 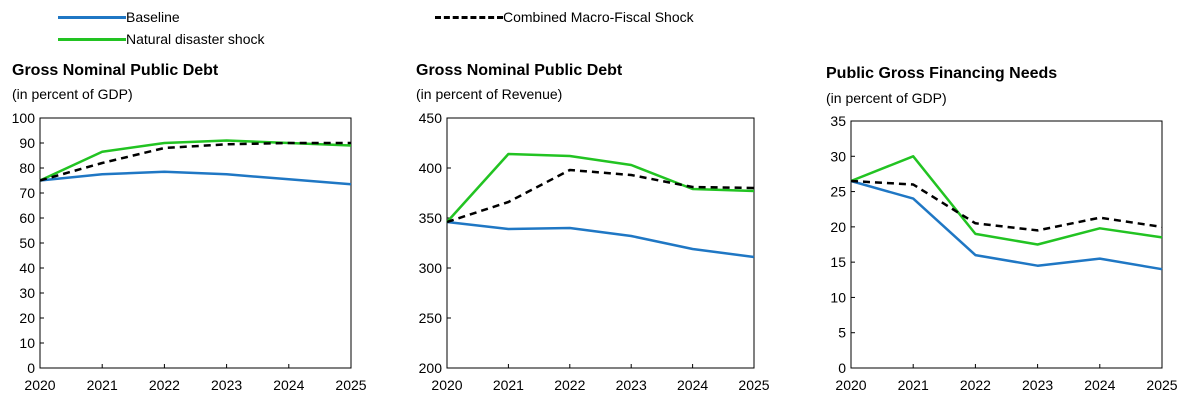 I want to click on y-tick-label: 200, so click(x=431, y=368).